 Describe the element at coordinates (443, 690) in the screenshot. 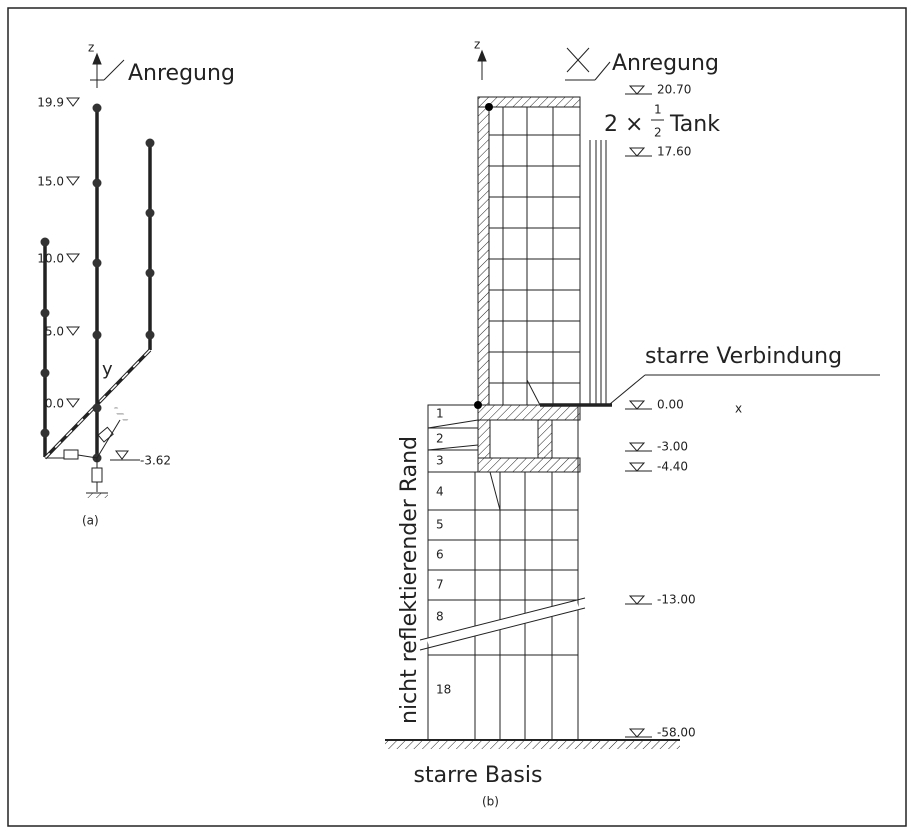

I see `layer-label: 18` at that location.